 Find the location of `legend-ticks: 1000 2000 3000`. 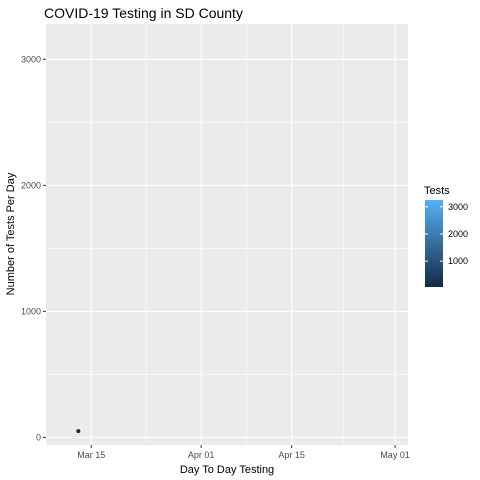

legend-ticks: 1000 2000 3000 is located at coordinates (446, 234).